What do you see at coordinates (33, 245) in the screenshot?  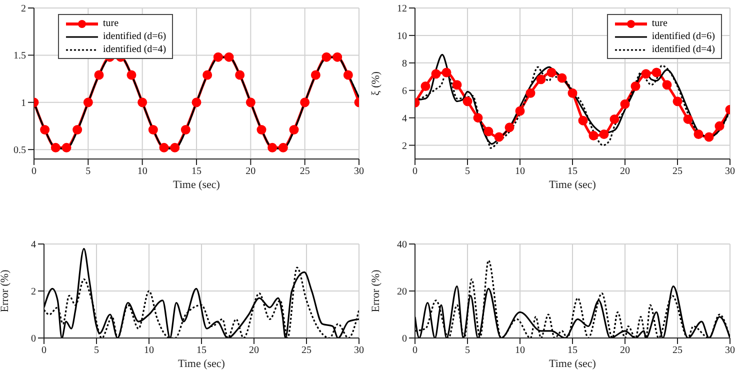 I see `y-tick-label: 4` at bounding box center [33, 245].